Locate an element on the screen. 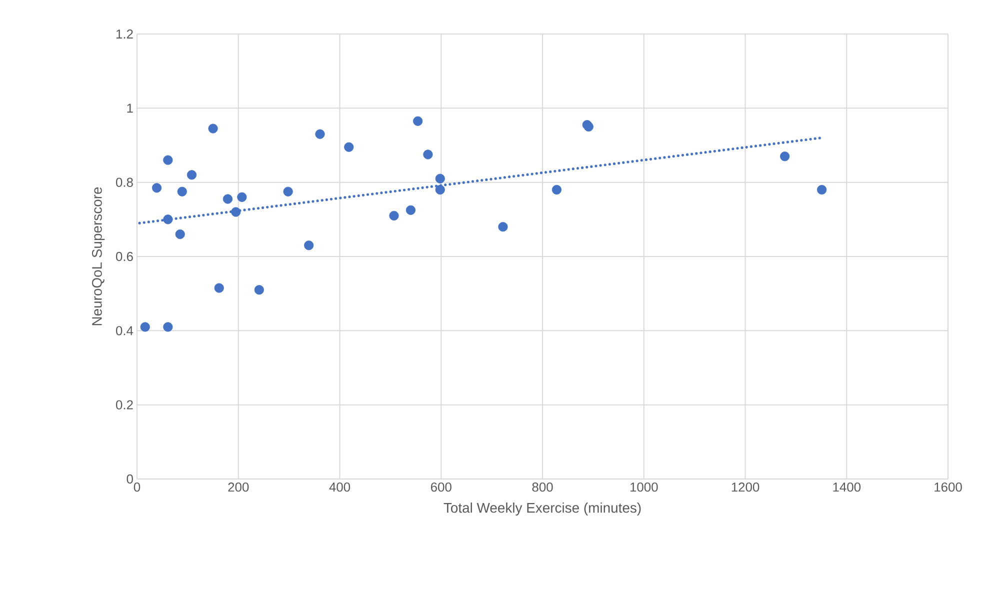  x-tick-label: 1600 is located at coordinates (948, 487).